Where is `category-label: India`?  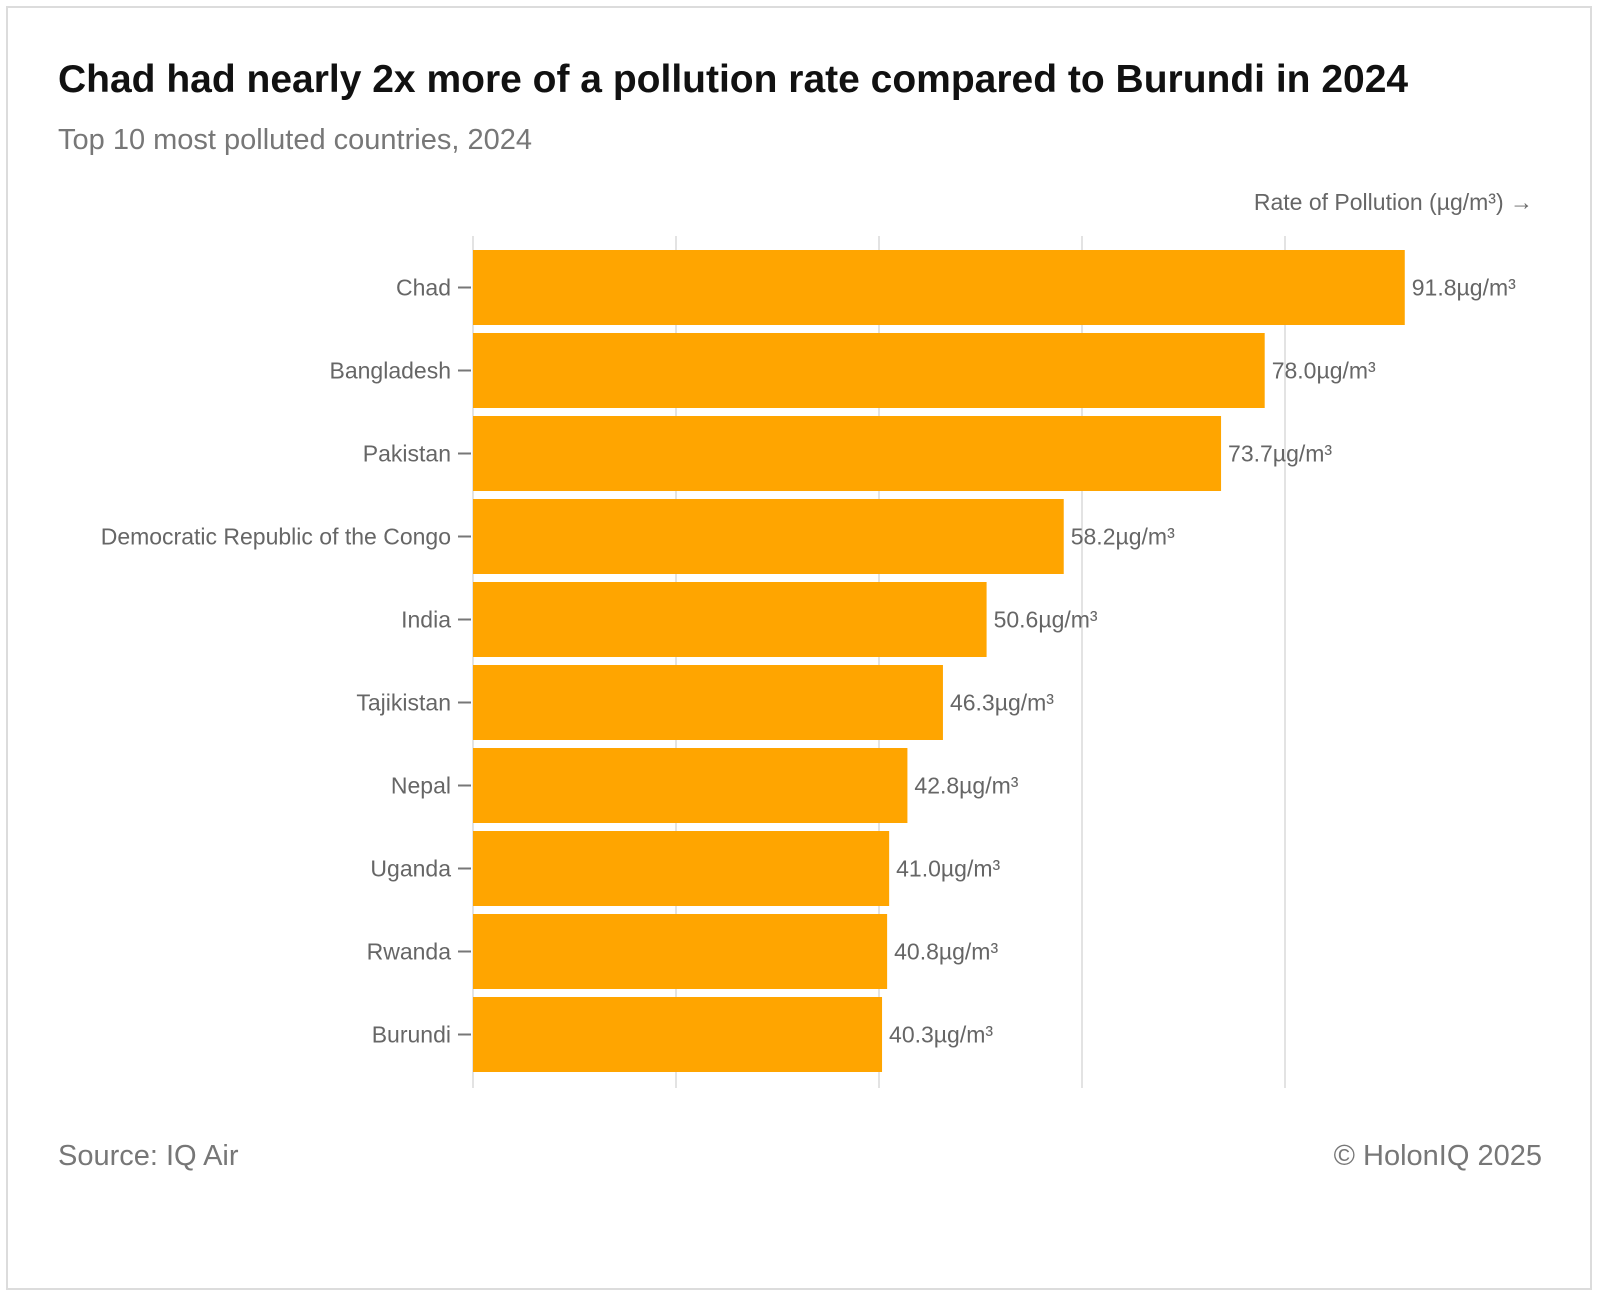 category-label: India is located at coordinates (426, 620).